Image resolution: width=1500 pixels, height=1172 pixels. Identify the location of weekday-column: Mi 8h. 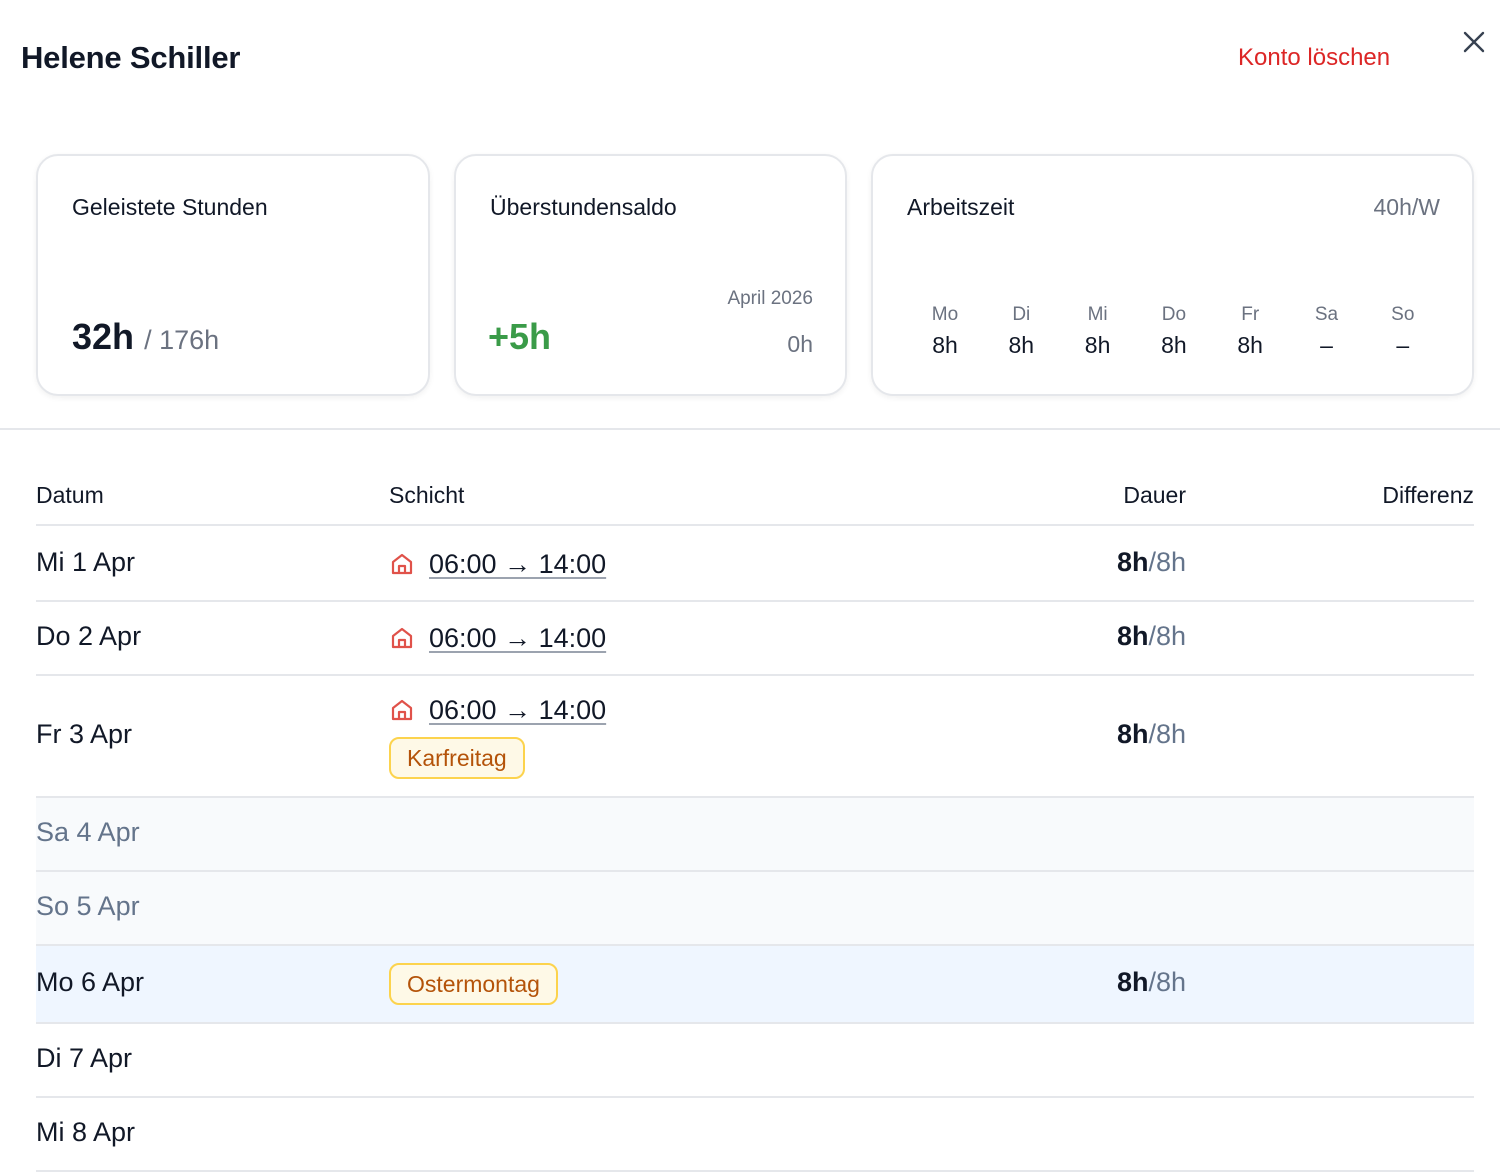
(1098, 331).